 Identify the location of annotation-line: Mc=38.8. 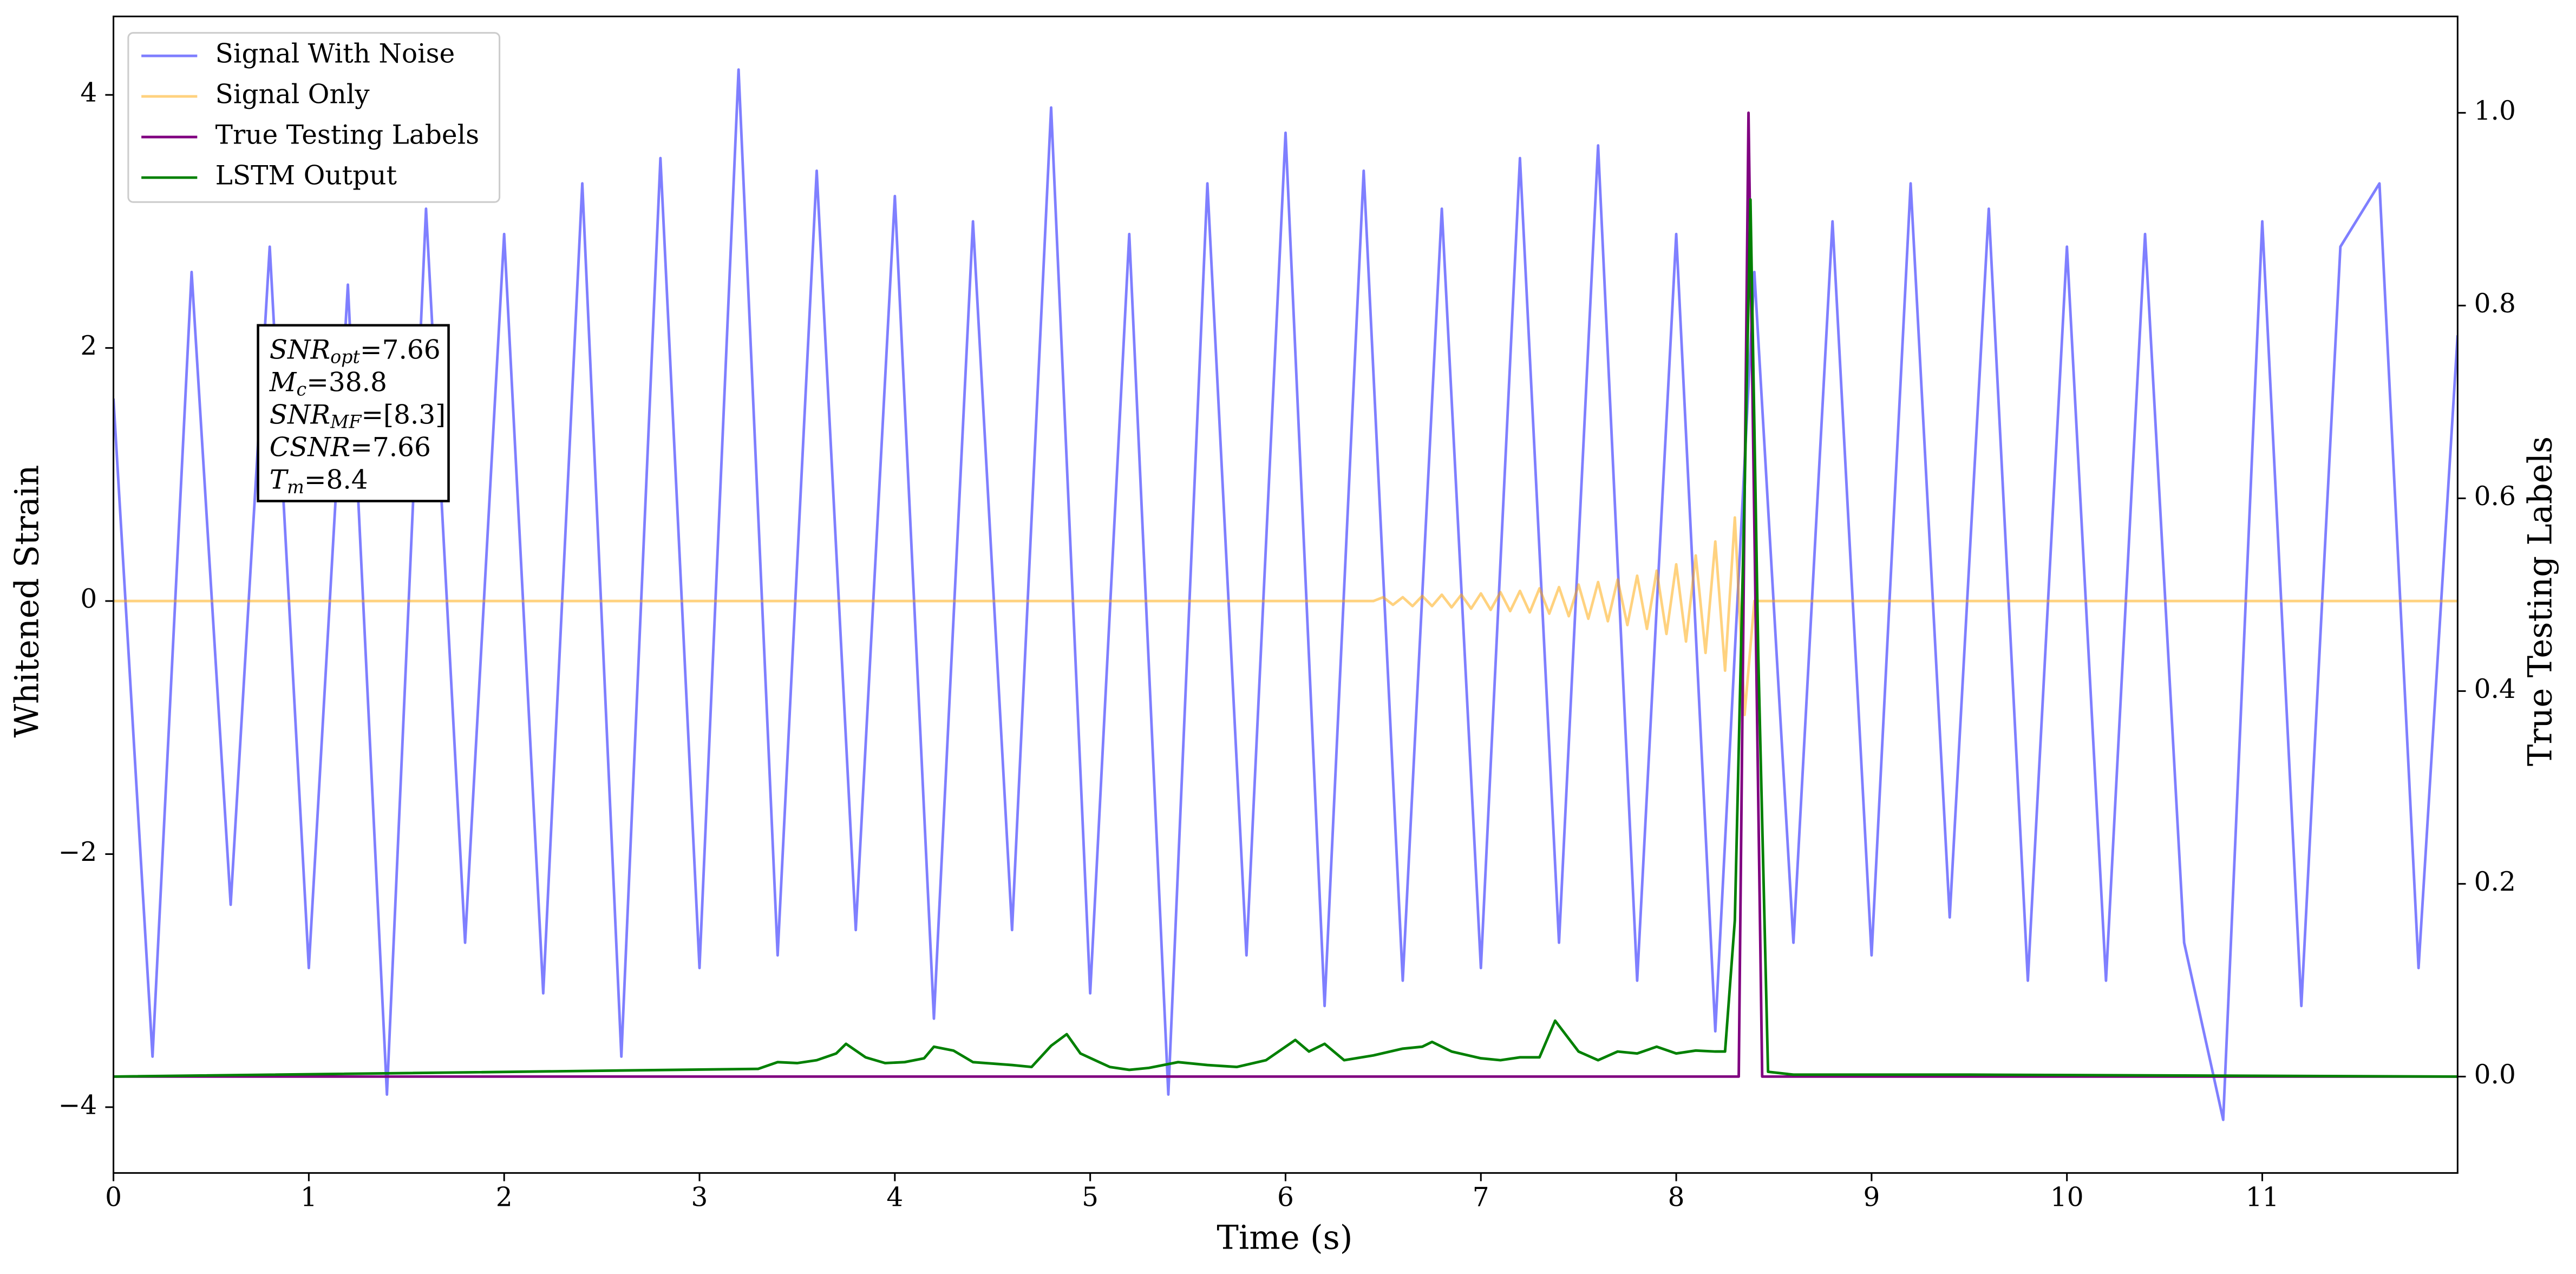
(328, 383).